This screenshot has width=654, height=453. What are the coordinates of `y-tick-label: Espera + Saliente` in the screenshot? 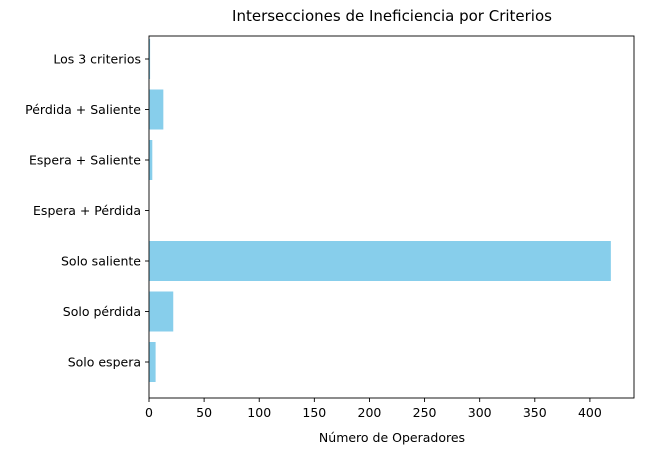 It's located at (85, 160).